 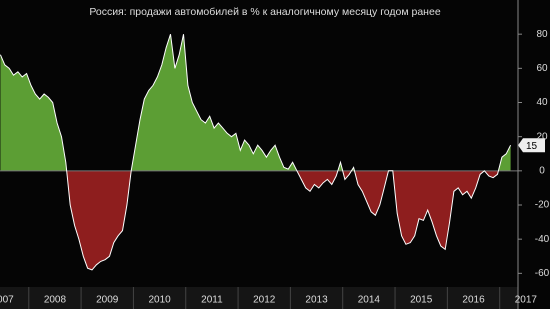 I want to click on x-axis-band, so click(x=259, y=298).